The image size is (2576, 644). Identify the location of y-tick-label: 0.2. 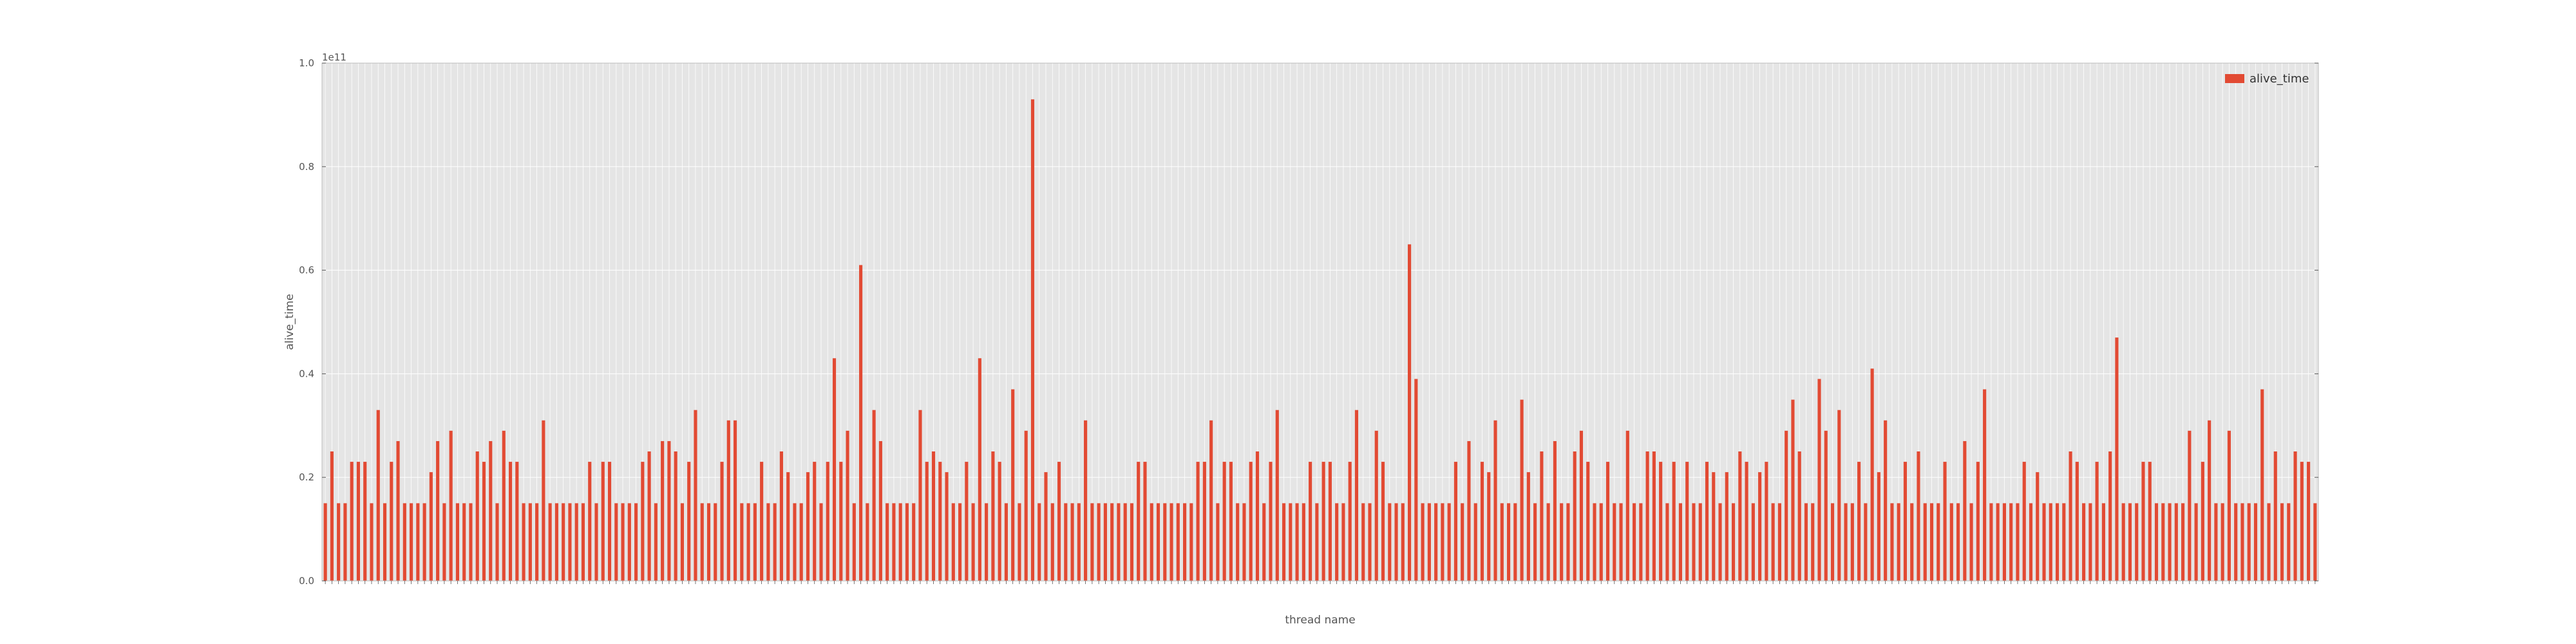
(306, 477).